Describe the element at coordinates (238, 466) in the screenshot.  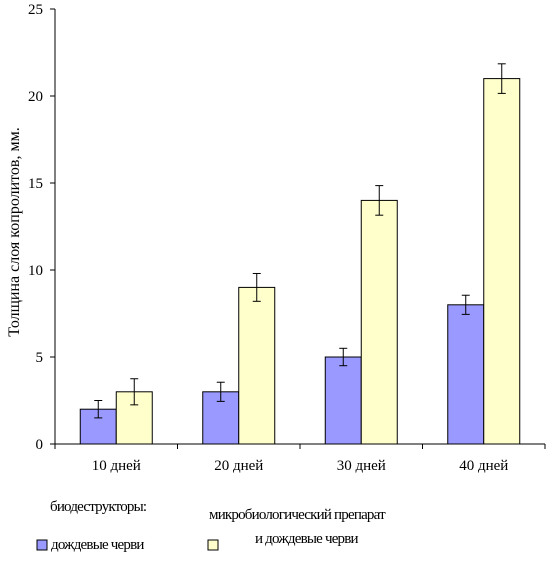
I see `x-tick-label: 20 дней` at that location.